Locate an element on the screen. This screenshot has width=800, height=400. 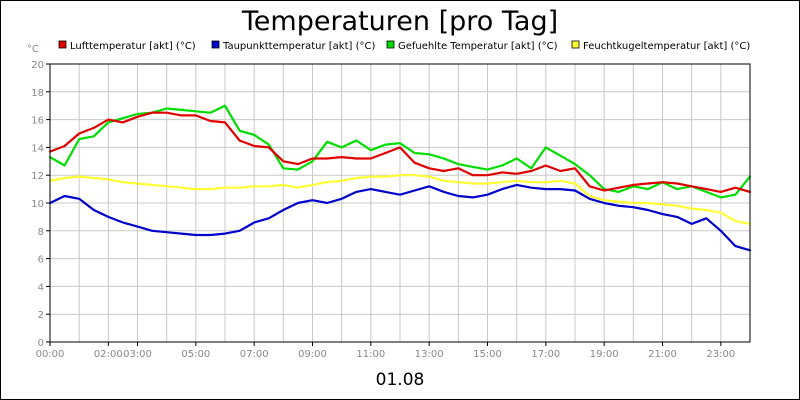
y-tick-label: 0 is located at coordinates (41, 343).